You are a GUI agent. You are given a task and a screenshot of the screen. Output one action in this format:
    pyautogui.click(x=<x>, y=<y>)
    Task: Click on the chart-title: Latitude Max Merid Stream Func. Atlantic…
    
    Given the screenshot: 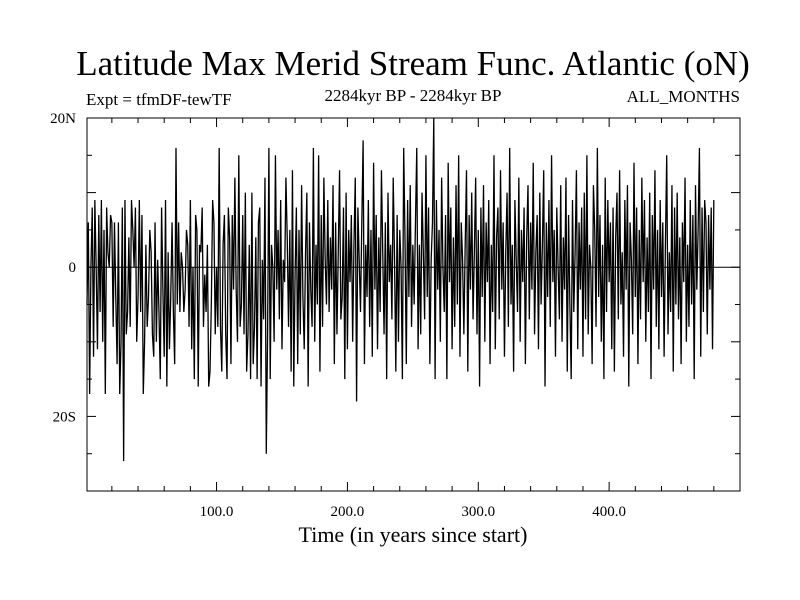 What is the action you would take?
    pyautogui.click(x=413, y=63)
    